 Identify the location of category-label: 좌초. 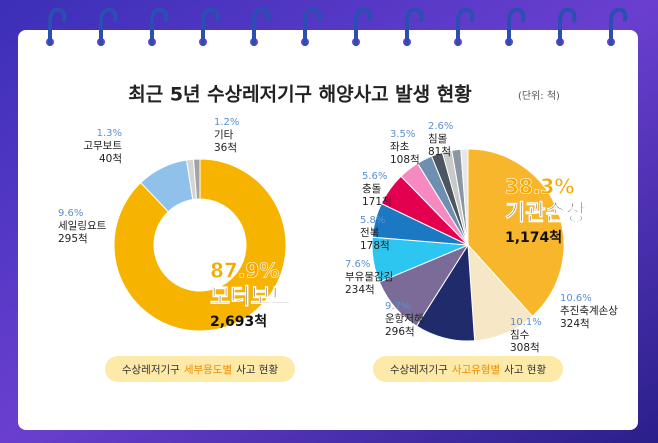
(400, 147).